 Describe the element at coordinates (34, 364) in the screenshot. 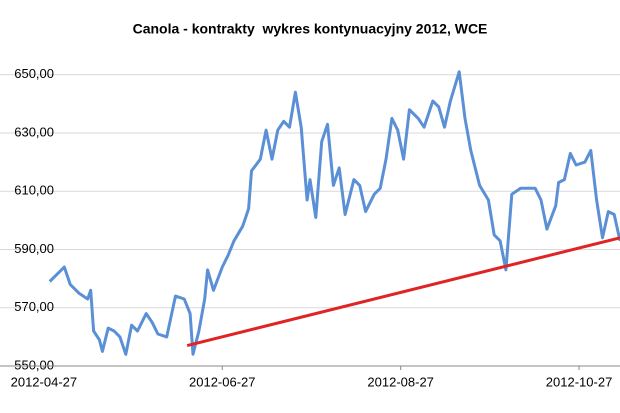

I see `y-tick-label: 550,00` at that location.